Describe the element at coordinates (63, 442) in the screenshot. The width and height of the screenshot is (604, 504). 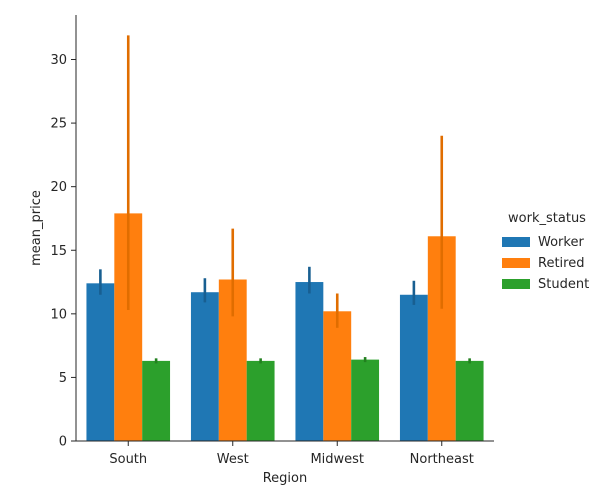
I see `y-tick-label: 0` at that location.